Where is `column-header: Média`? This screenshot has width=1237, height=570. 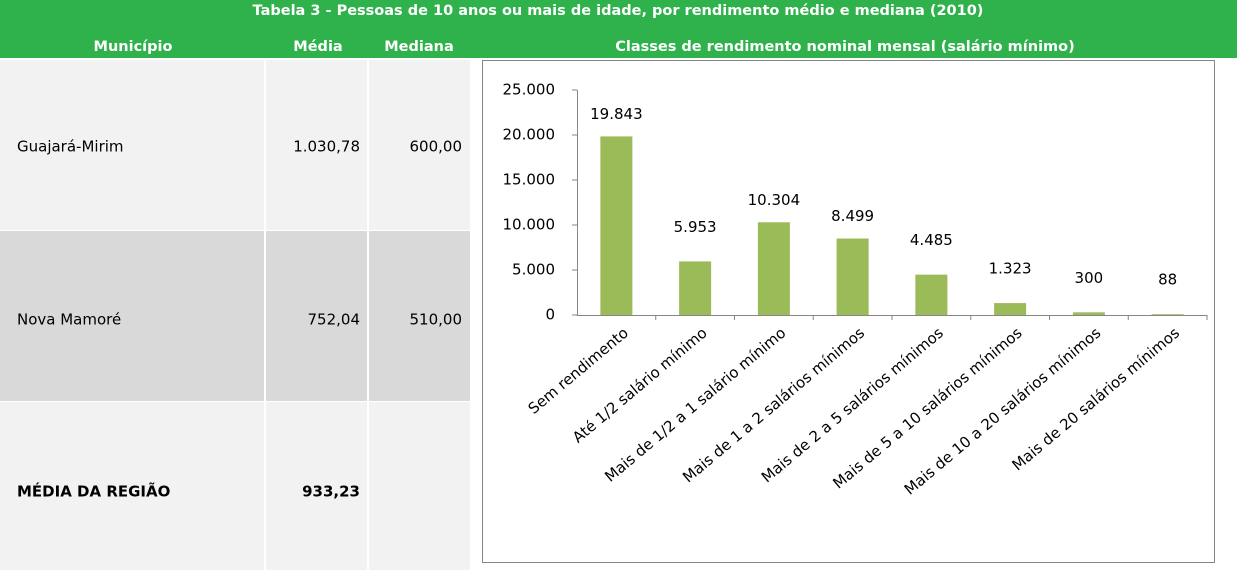
column-header: Média is located at coordinates (317, 47).